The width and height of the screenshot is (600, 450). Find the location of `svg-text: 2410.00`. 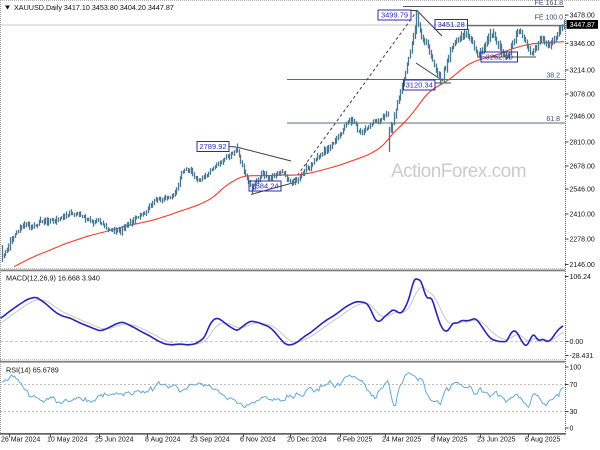

svg-text: 2410.00 is located at coordinates (582, 215).